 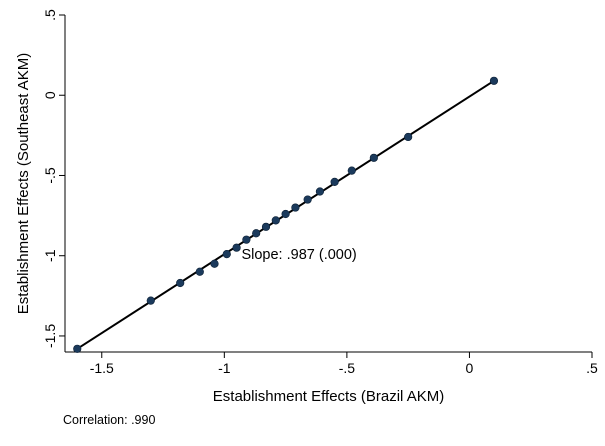 What do you see at coordinates (328, 396) in the screenshot?
I see `x-axis-title: Establishment Effects (Brazil AKM)` at bounding box center [328, 396].